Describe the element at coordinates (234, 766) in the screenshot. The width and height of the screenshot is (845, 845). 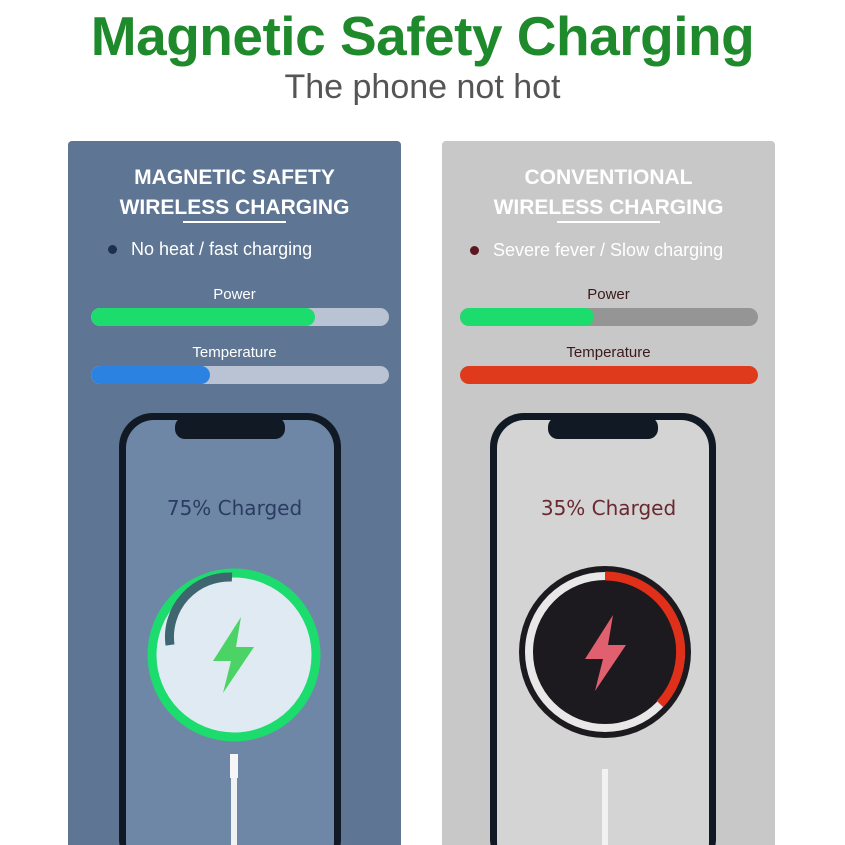
I see `cable-connector` at that location.